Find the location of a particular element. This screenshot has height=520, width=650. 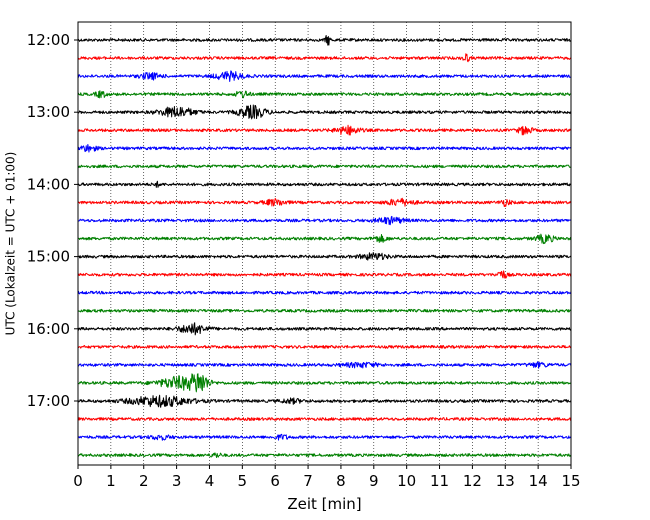

x-tick-label: 8 is located at coordinates (341, 481).